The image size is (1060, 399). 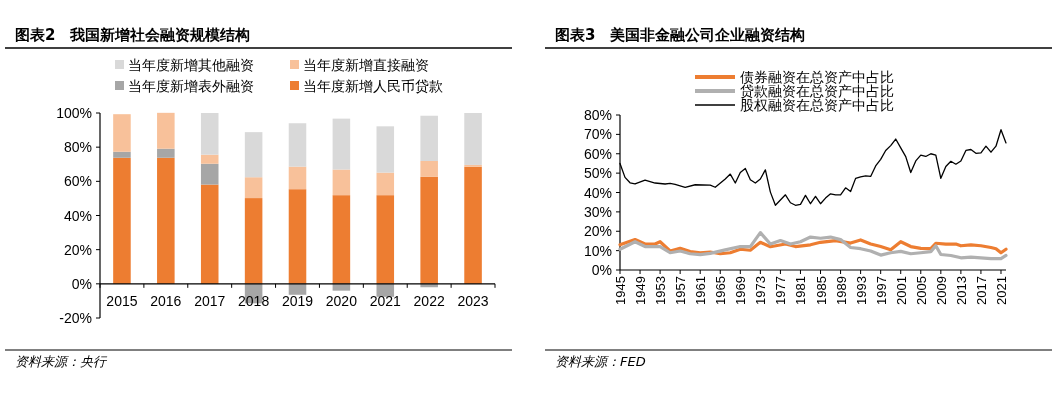 What do you see at coordinates (961, 290) in the screenshot?
I see `x-tick-label: 2013` at bounding box center [961, 290].